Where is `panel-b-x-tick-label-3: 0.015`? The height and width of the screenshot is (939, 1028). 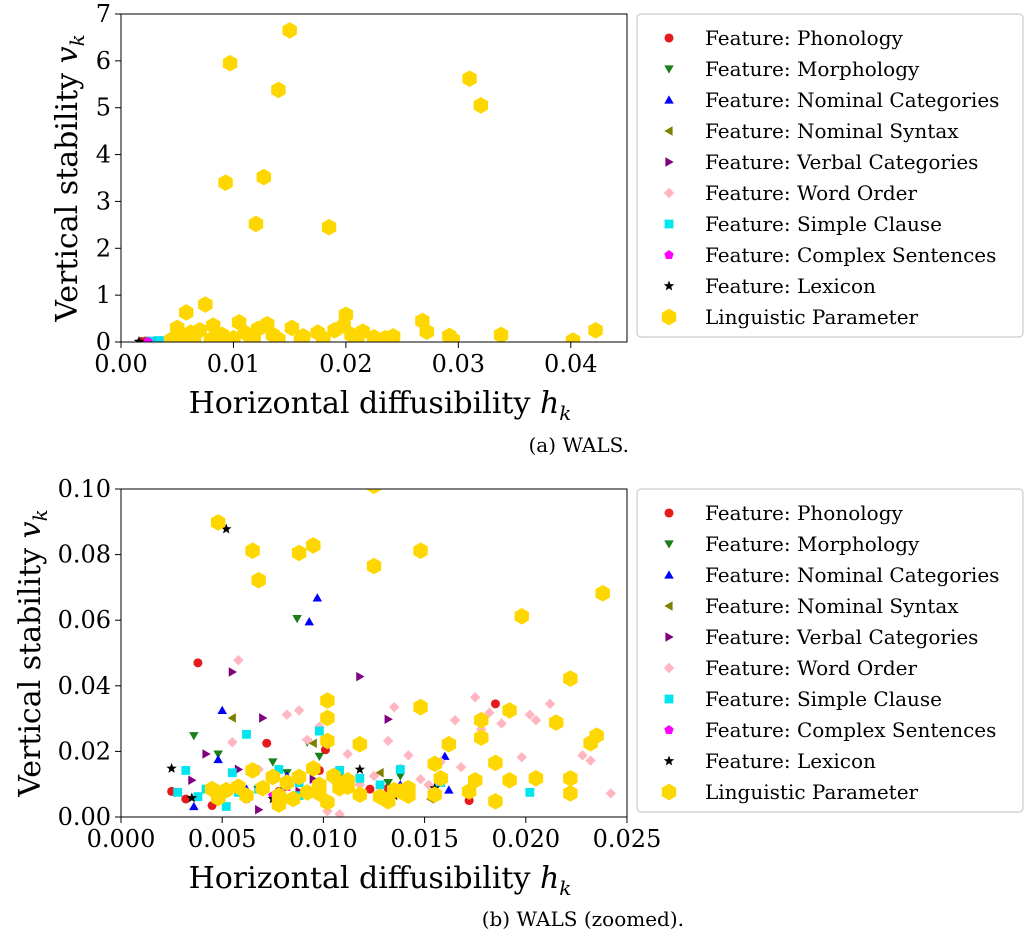
panel-b-x-tick-label-3: 0.015 is located at coordinates (424, 839).